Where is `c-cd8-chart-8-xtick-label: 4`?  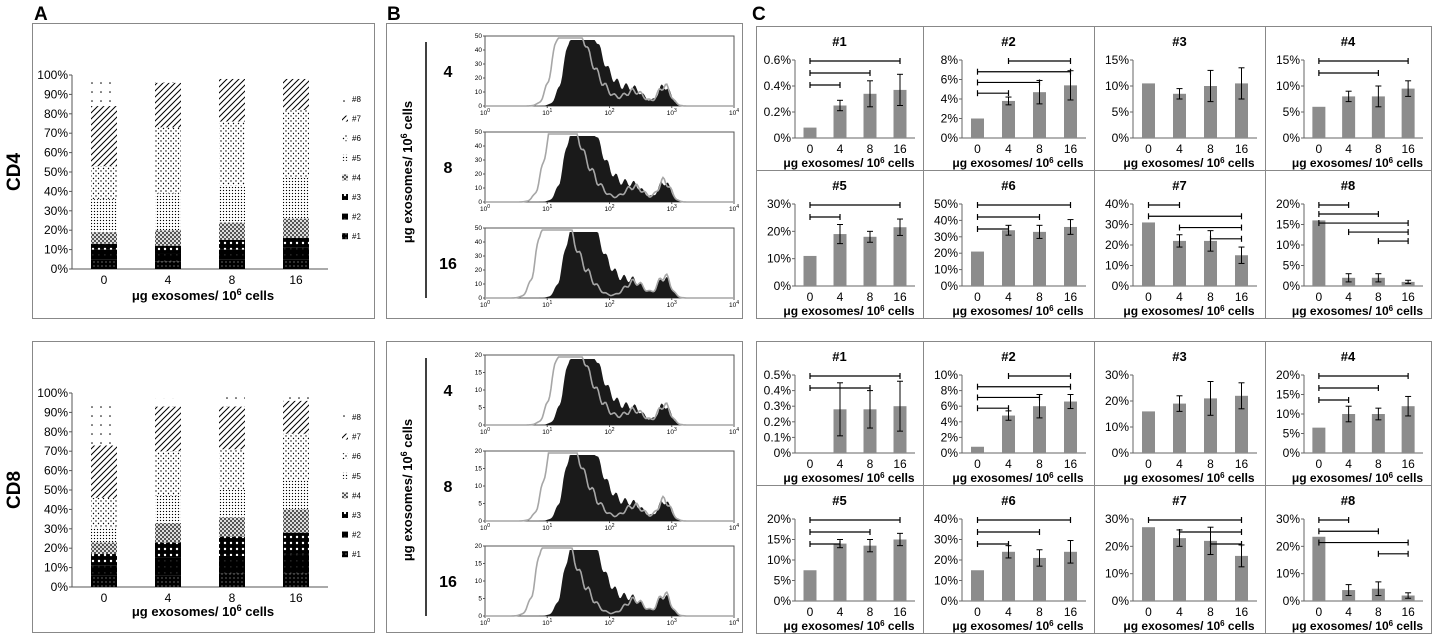
c-cd8-chart-8-xtick-label: 4 is located at coordinates (1348, 612).